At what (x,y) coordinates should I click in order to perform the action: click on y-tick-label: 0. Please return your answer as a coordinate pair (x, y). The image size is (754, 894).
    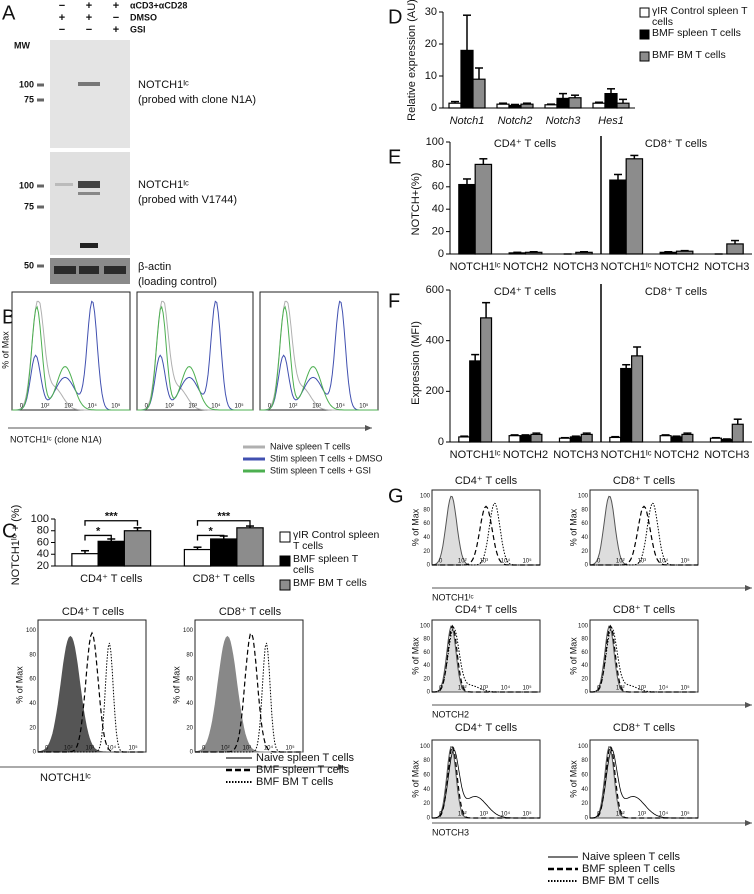
    Looking at the image, I should click on (441, 254).